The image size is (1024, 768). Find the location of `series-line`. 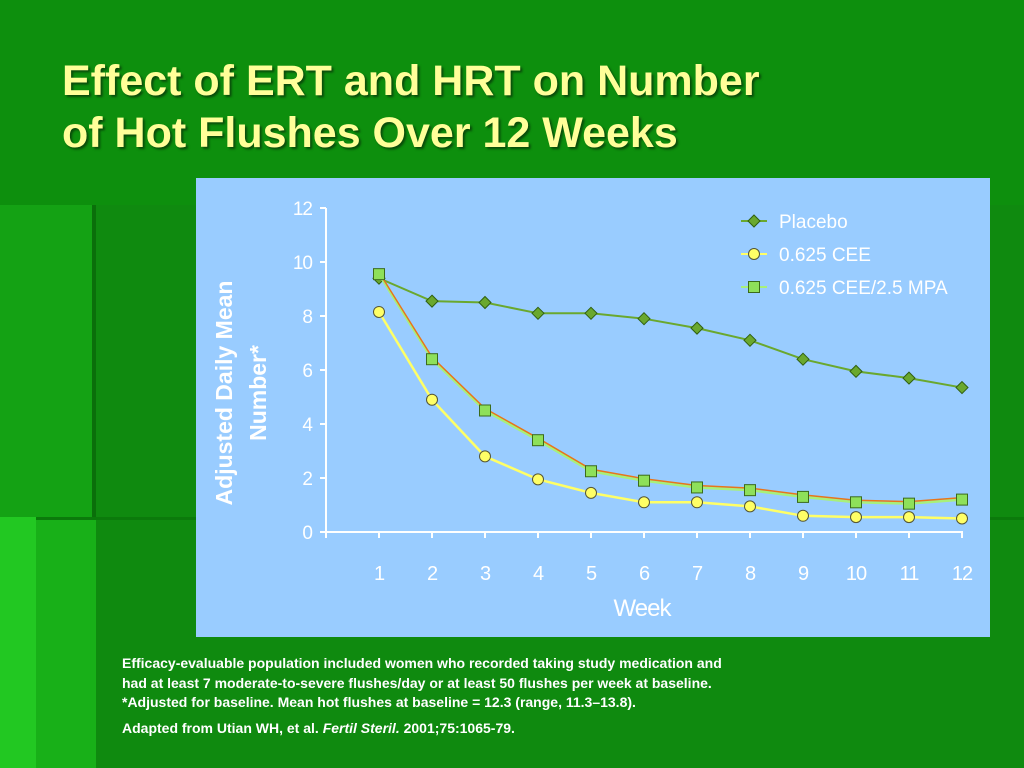

series-line is located at coordinates (670, 333).